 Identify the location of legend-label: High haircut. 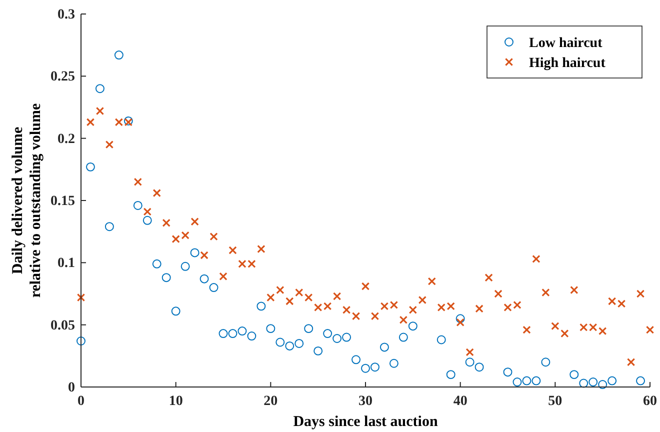
(567, 63).